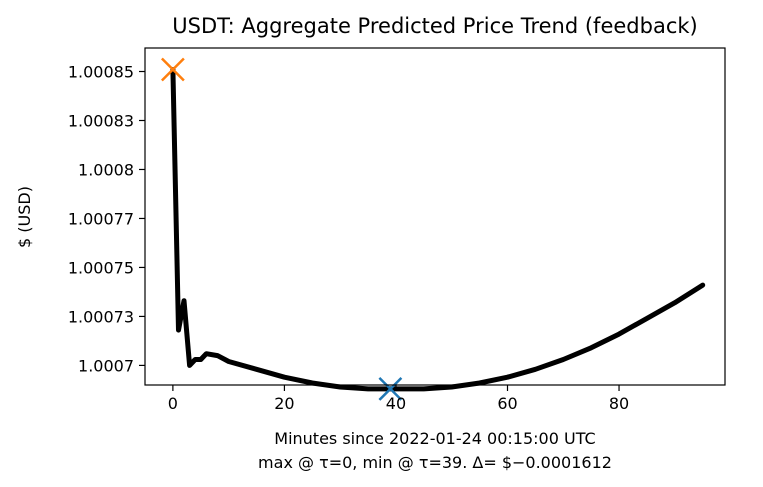 The height and width of the screenshot is (487, 763). Describe the element at coordinates (101, 218) in the screenshot. I see `y-tick-label: 1.00077` at that location.